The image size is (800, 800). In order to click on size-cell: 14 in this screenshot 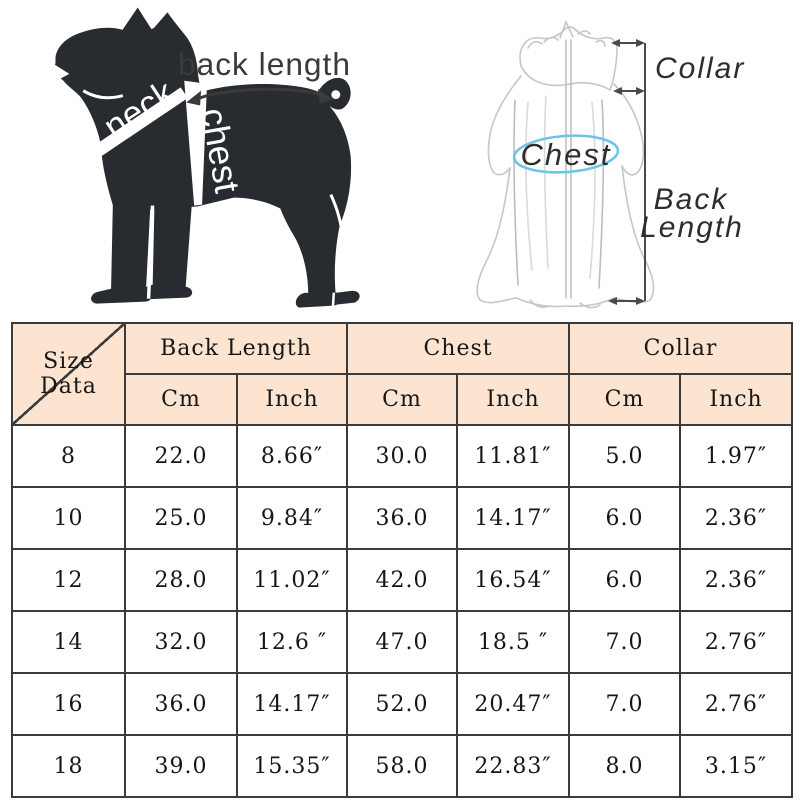, I will do `click(68, 642)`.